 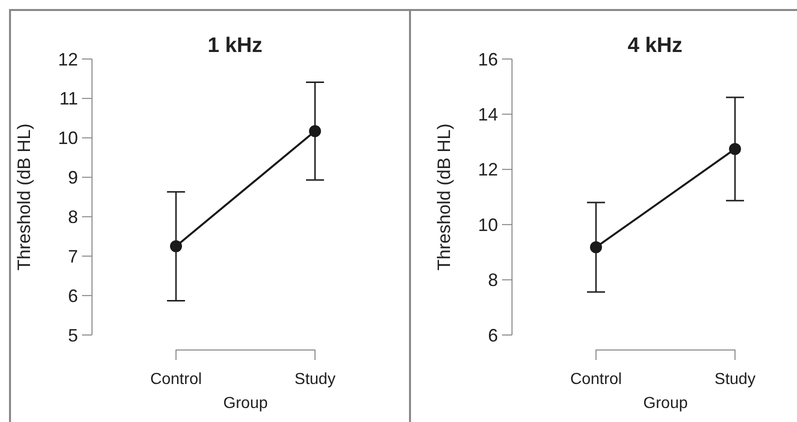 I want to click on chart-title: 1 kHz, so click(x=235, y=45).